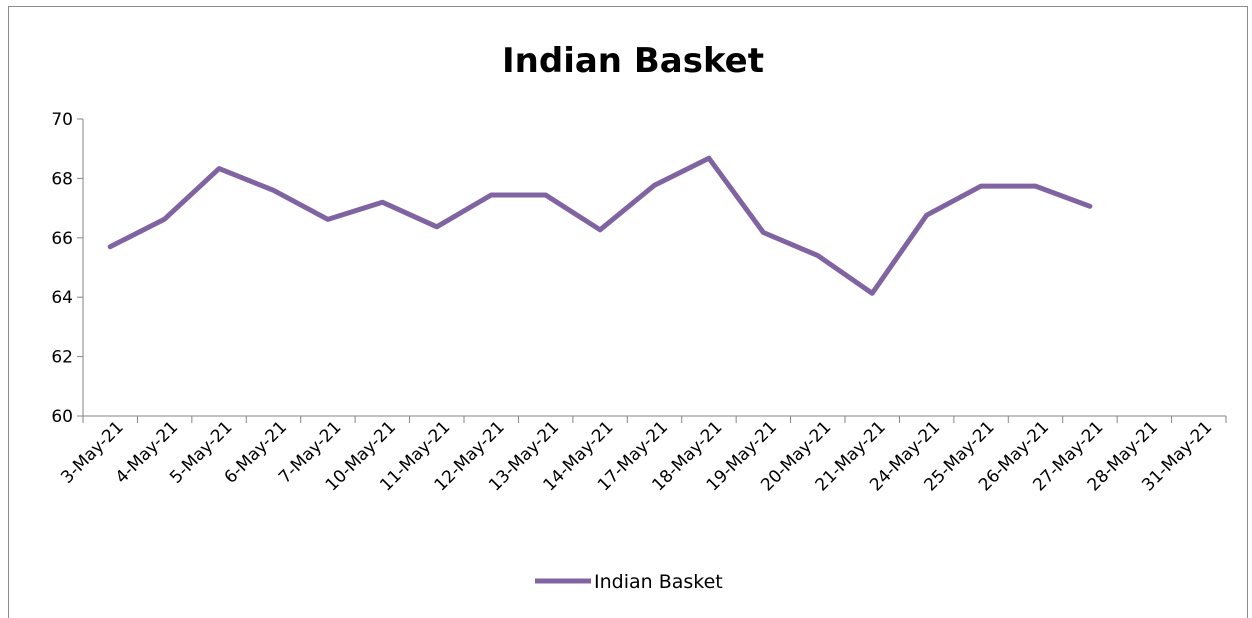 The height and width of the screenshot is (618, 1252). Describe the element at coordinates (658, 582) in the screenshot. I see `legend-label: Indian Basket` at that location.